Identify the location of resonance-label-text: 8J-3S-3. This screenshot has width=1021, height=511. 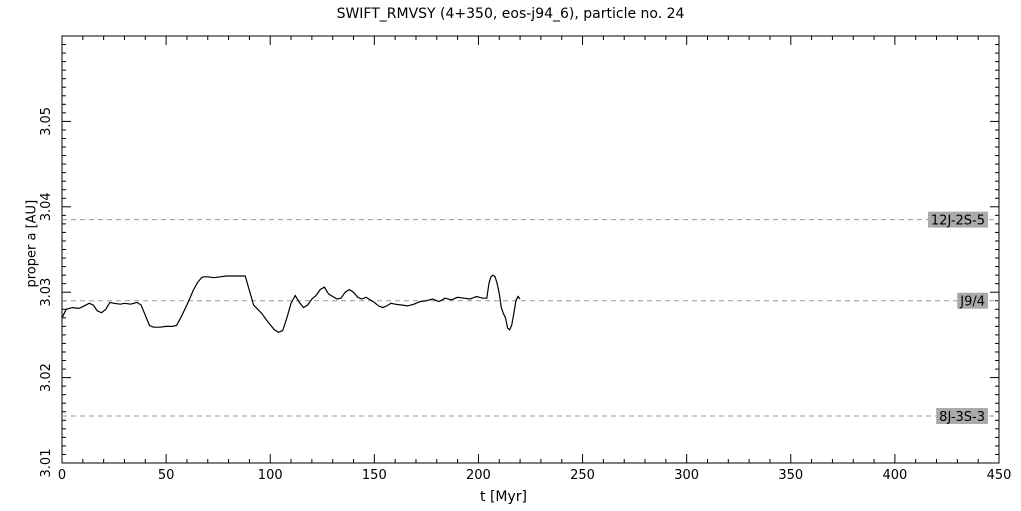
(962, 417).